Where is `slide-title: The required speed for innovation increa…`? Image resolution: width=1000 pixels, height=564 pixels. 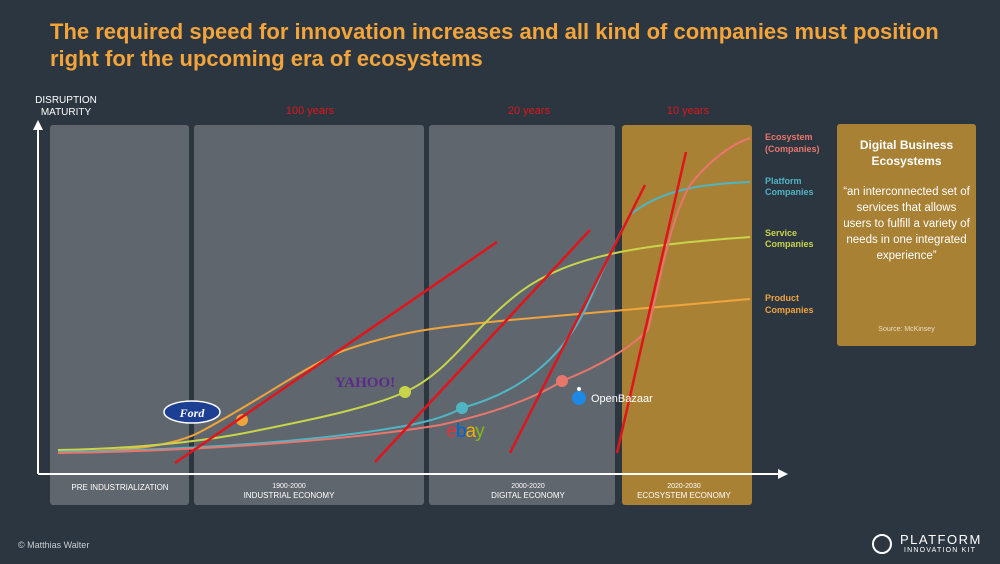 slide-title: The required speed for innovation increa… is located at coordinates (494, 45).